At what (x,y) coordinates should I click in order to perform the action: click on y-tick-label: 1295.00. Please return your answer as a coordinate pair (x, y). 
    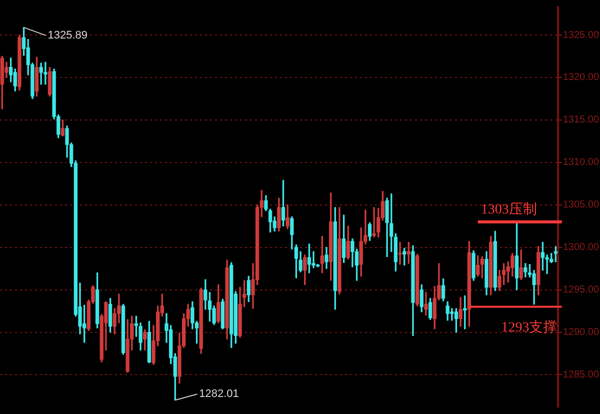
    Looking at the image, I should click on (581, 290).